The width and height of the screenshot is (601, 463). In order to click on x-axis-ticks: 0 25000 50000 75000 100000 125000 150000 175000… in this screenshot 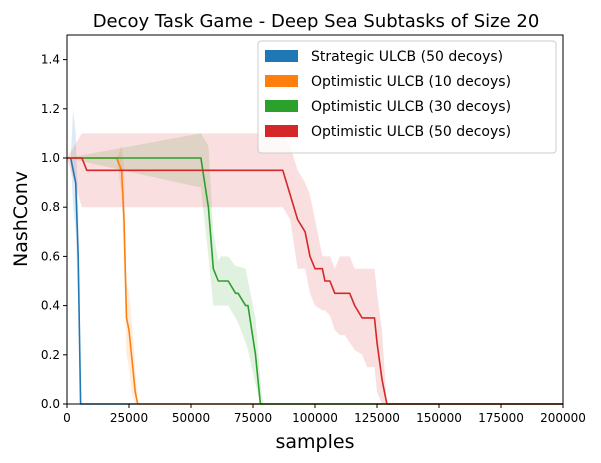, I will do `click(324, 414)`.